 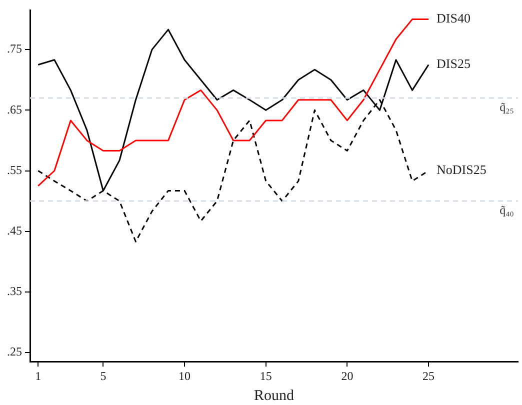 What do you see at coordinates (14, 49) in the screenshot?
I see `y-tick-label: .75` at bounding box center [14, 49].